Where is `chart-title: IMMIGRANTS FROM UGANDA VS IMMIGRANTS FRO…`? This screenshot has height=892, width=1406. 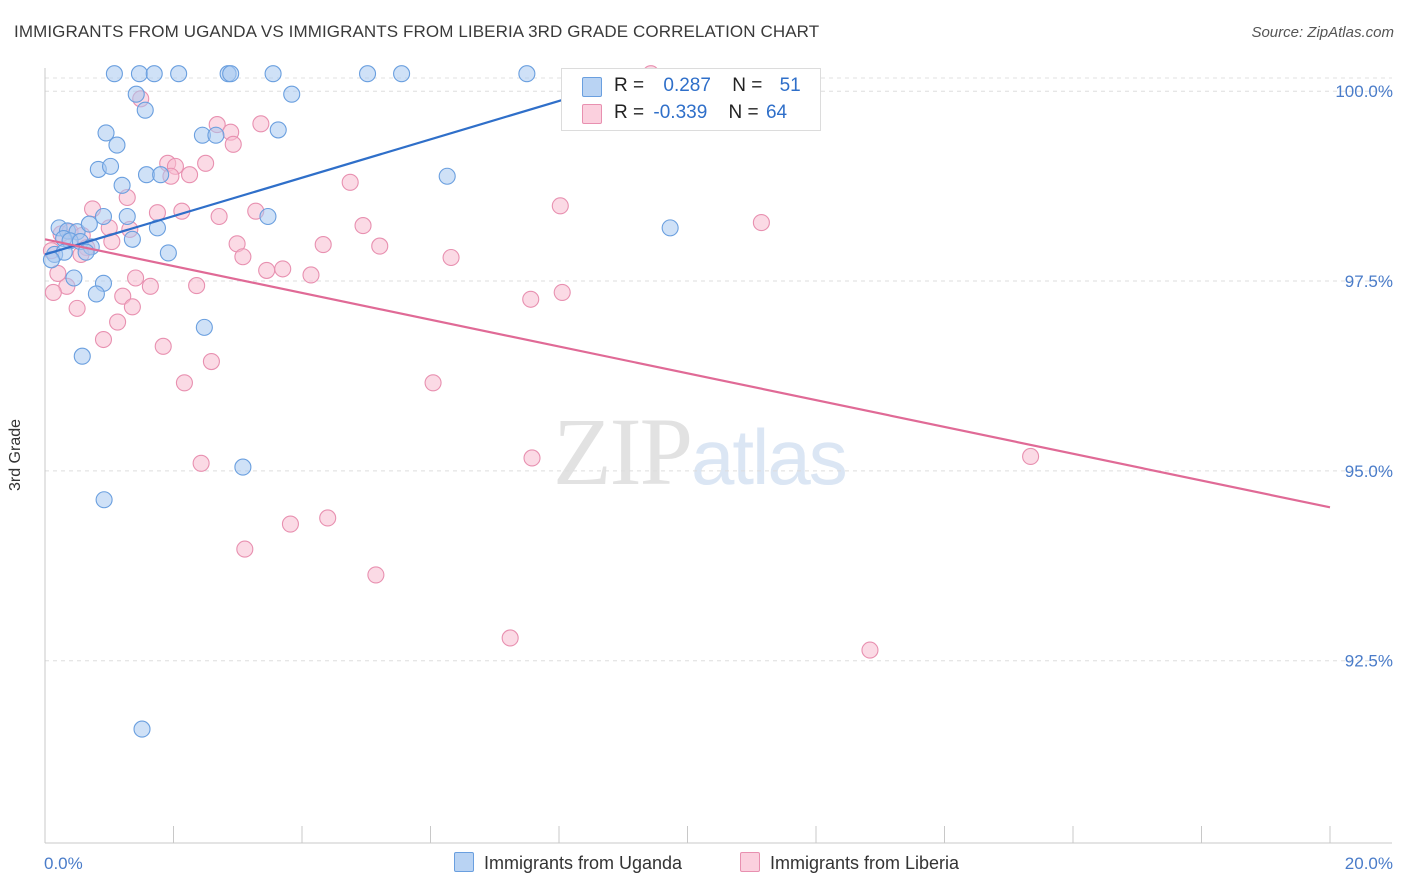 chart-title: IMMIGRANTS FROM UGANDA VS IMMIGRANTS FRO… is located at coordinates (417, 31).